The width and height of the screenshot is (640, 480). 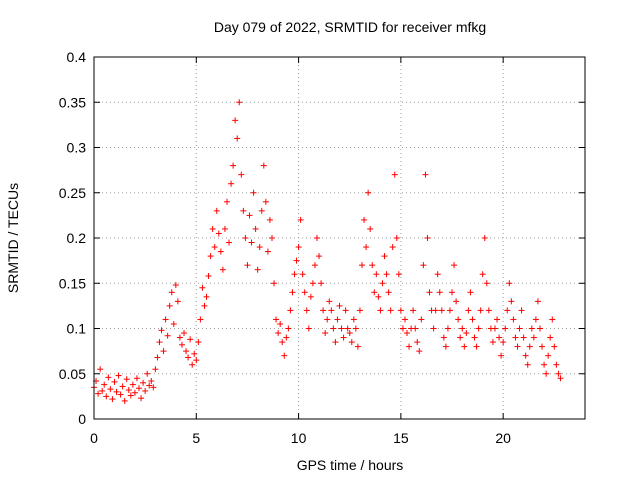 I want to click on x-axis-label: GPS time / hours, so click(x=350, y=465).